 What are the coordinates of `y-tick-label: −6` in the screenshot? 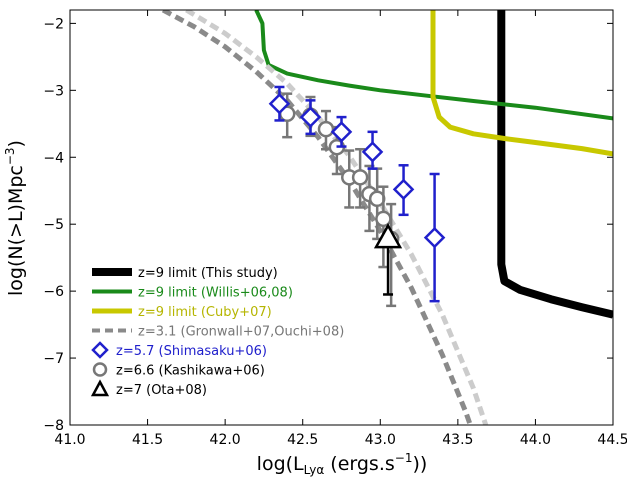 It's located at (53, 292).